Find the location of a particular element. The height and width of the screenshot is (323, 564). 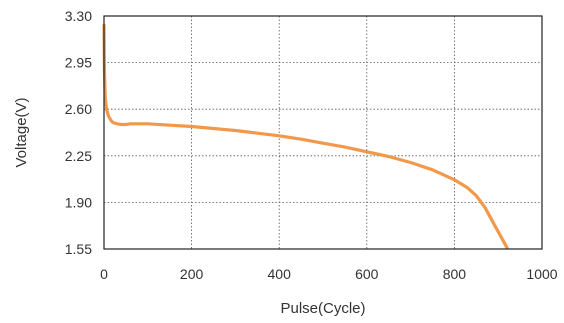

y-axis-title: Voltage(V) is located at coordinates (21, 132).